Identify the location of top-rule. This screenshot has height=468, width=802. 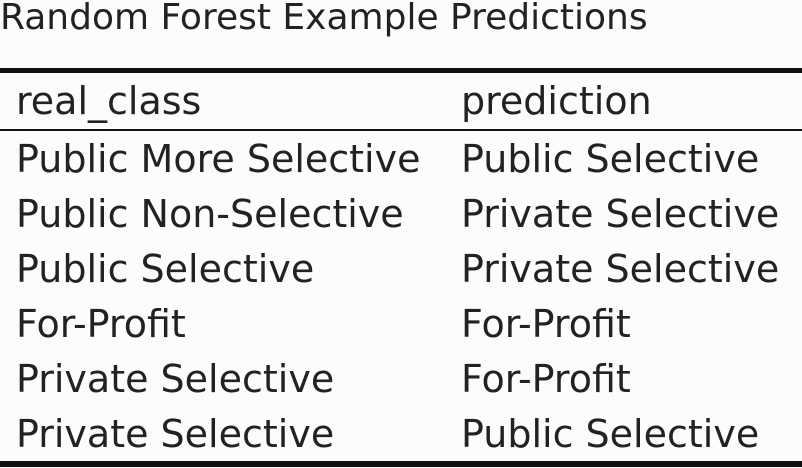
(401, 70).